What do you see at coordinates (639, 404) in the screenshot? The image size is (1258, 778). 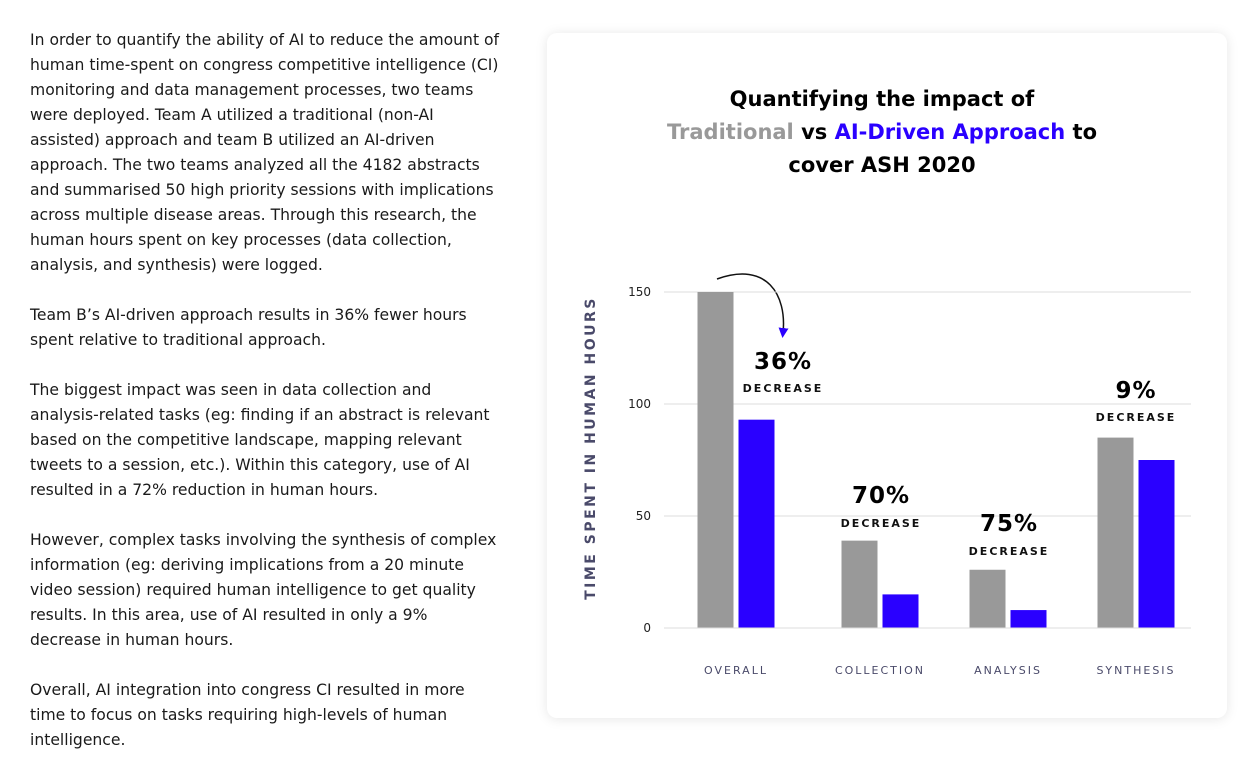 I see `y-tick-label: 100` at bounding box center [639, 404].